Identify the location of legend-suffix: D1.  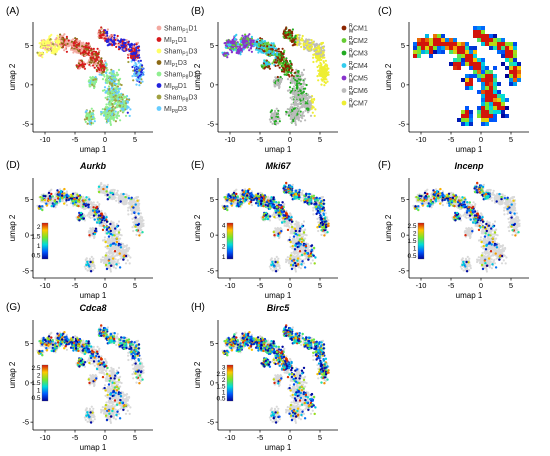
(182, 86).